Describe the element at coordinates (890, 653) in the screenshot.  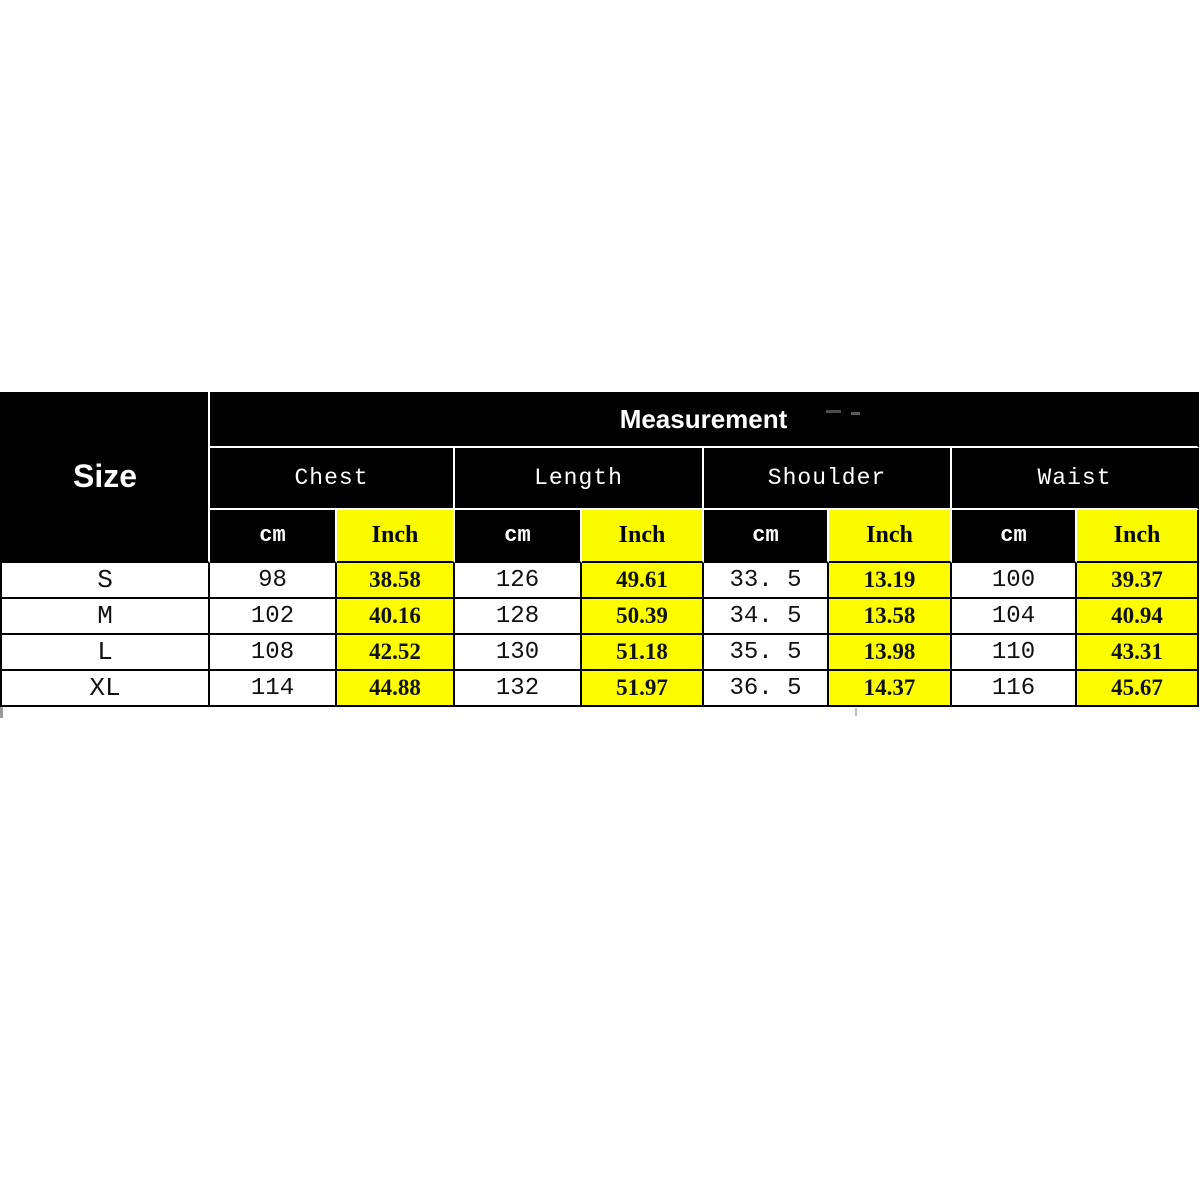
I see `shoulder-inch-value: 13.98` at that location.